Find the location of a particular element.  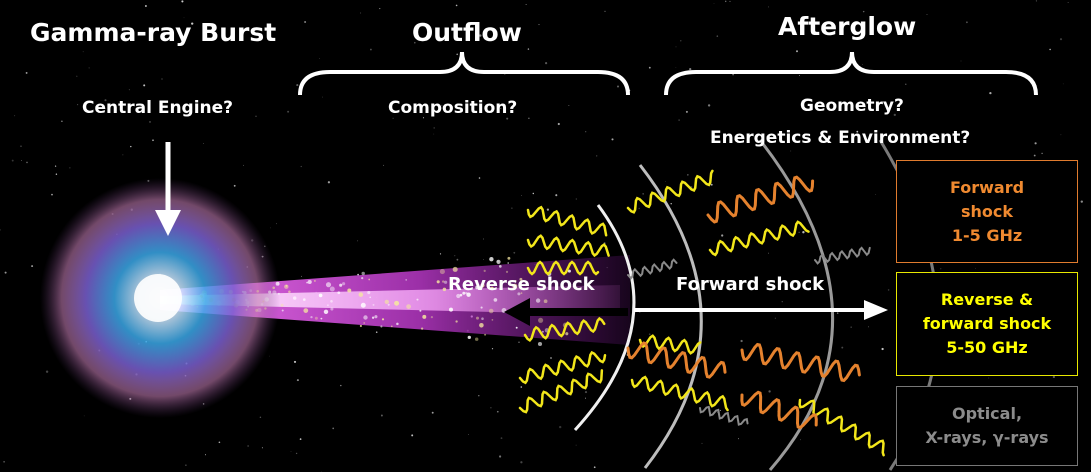

label-forward-shock: Forward shock is located at coordinates (750, 284).